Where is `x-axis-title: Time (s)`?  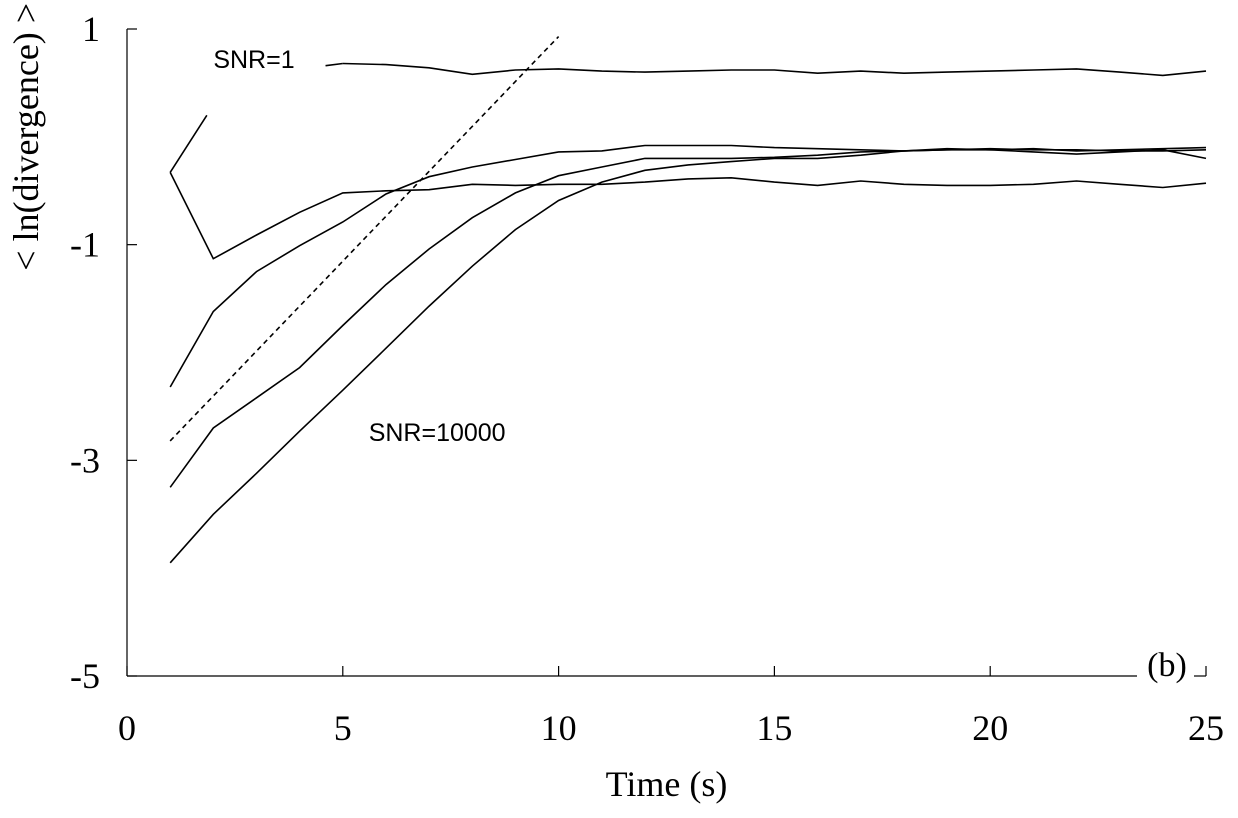
x-axis-title: Time (s) is located at coordinates (667, 784).